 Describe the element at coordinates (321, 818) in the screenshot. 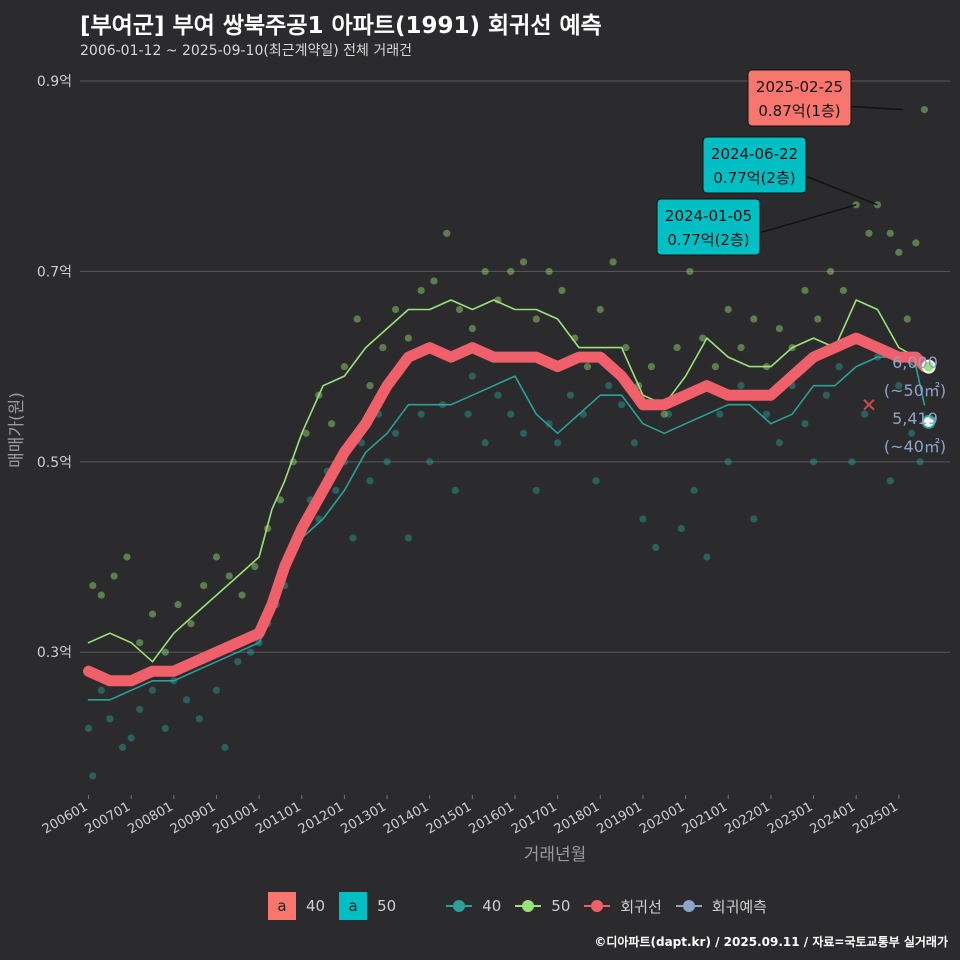

I see `x-tick-label: 201201` at that location.